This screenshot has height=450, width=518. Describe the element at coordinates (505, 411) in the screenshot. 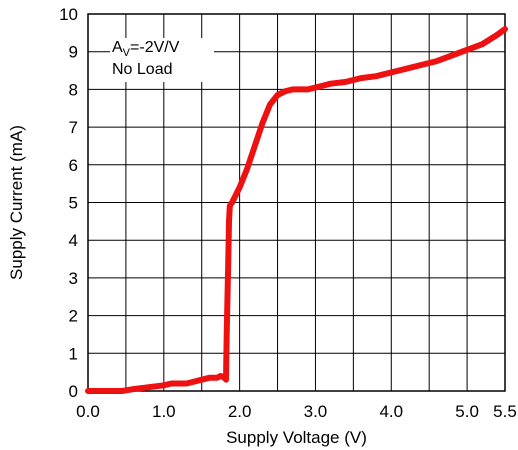

I see `x-tick-label: 5.5` at that location.